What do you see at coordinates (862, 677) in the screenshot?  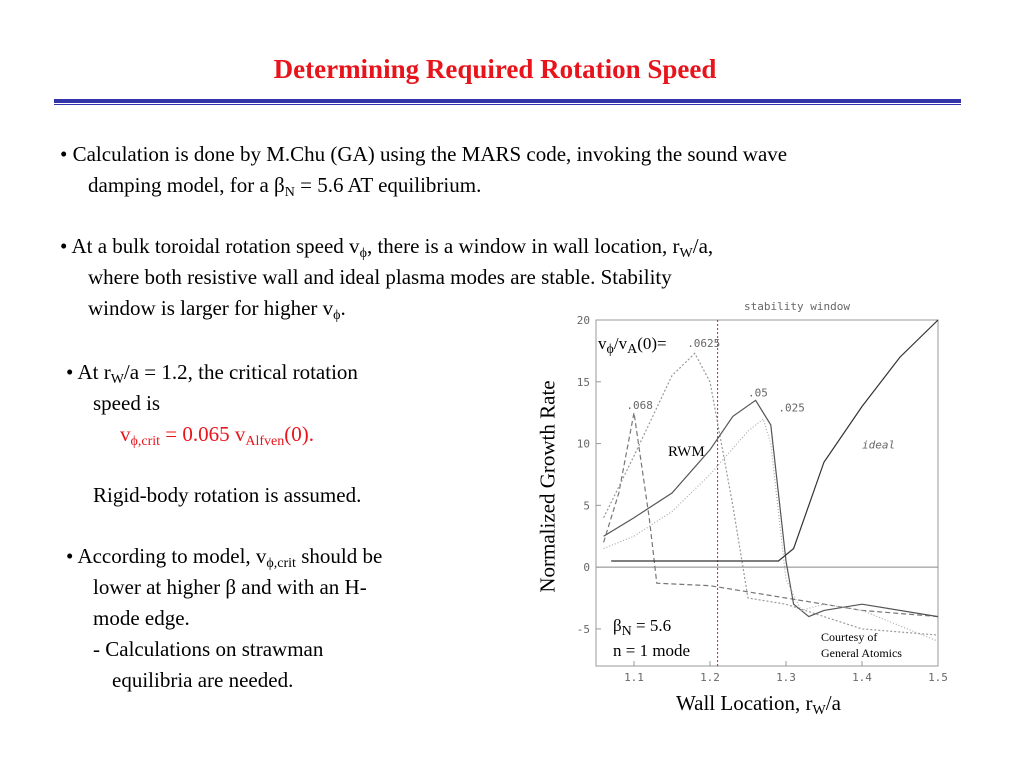 I see `x-tick-label: 1.4` at bounding box center [862, 677].